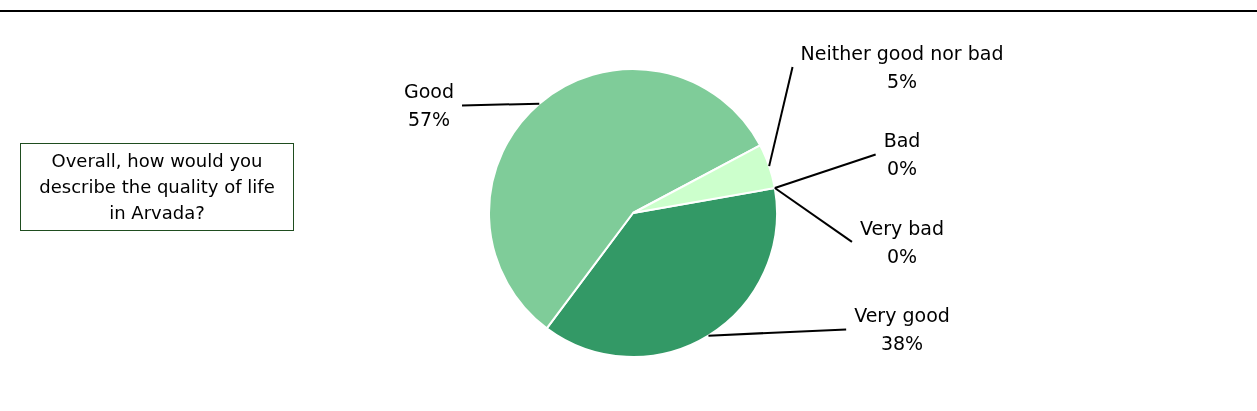 The image size is (1257, 411). What do you see at coordinates (902, 315) in the screenshot?
I see `slice-label: Very good` at bounding box center [902, 315].